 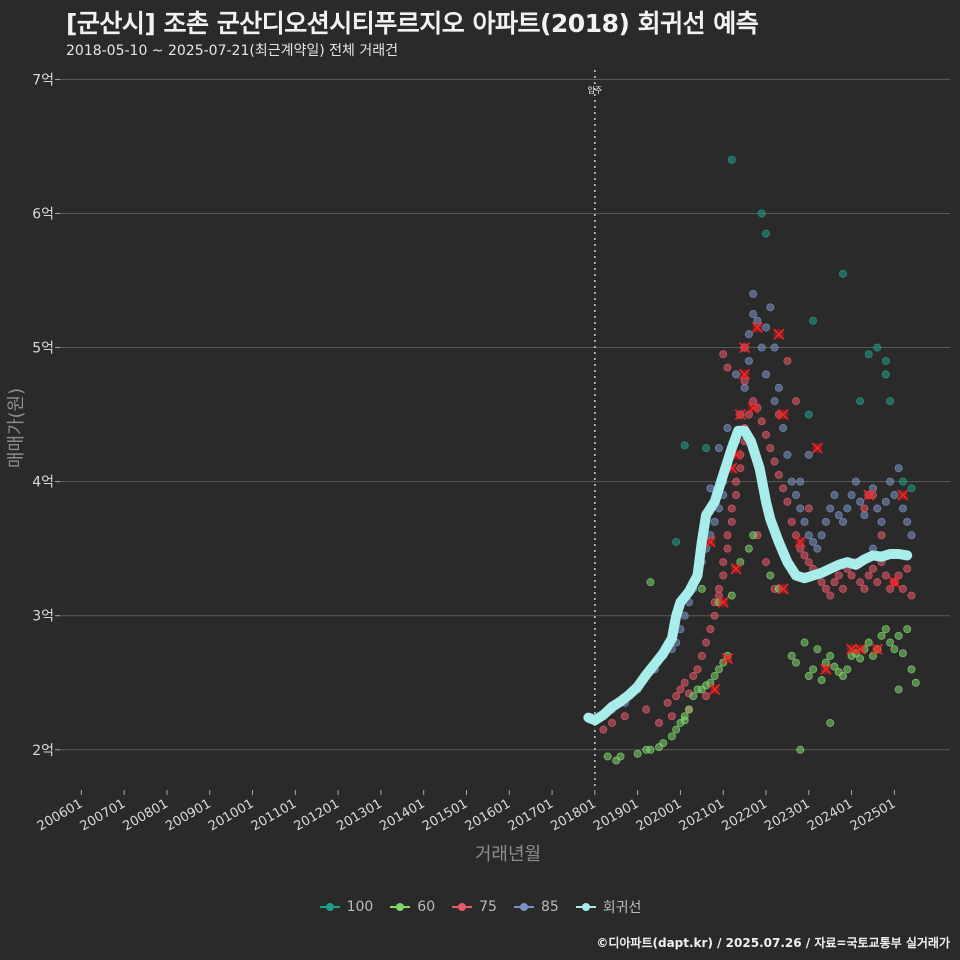 I want to click on x-tick-label: 202001, so click(x=659, y=815).